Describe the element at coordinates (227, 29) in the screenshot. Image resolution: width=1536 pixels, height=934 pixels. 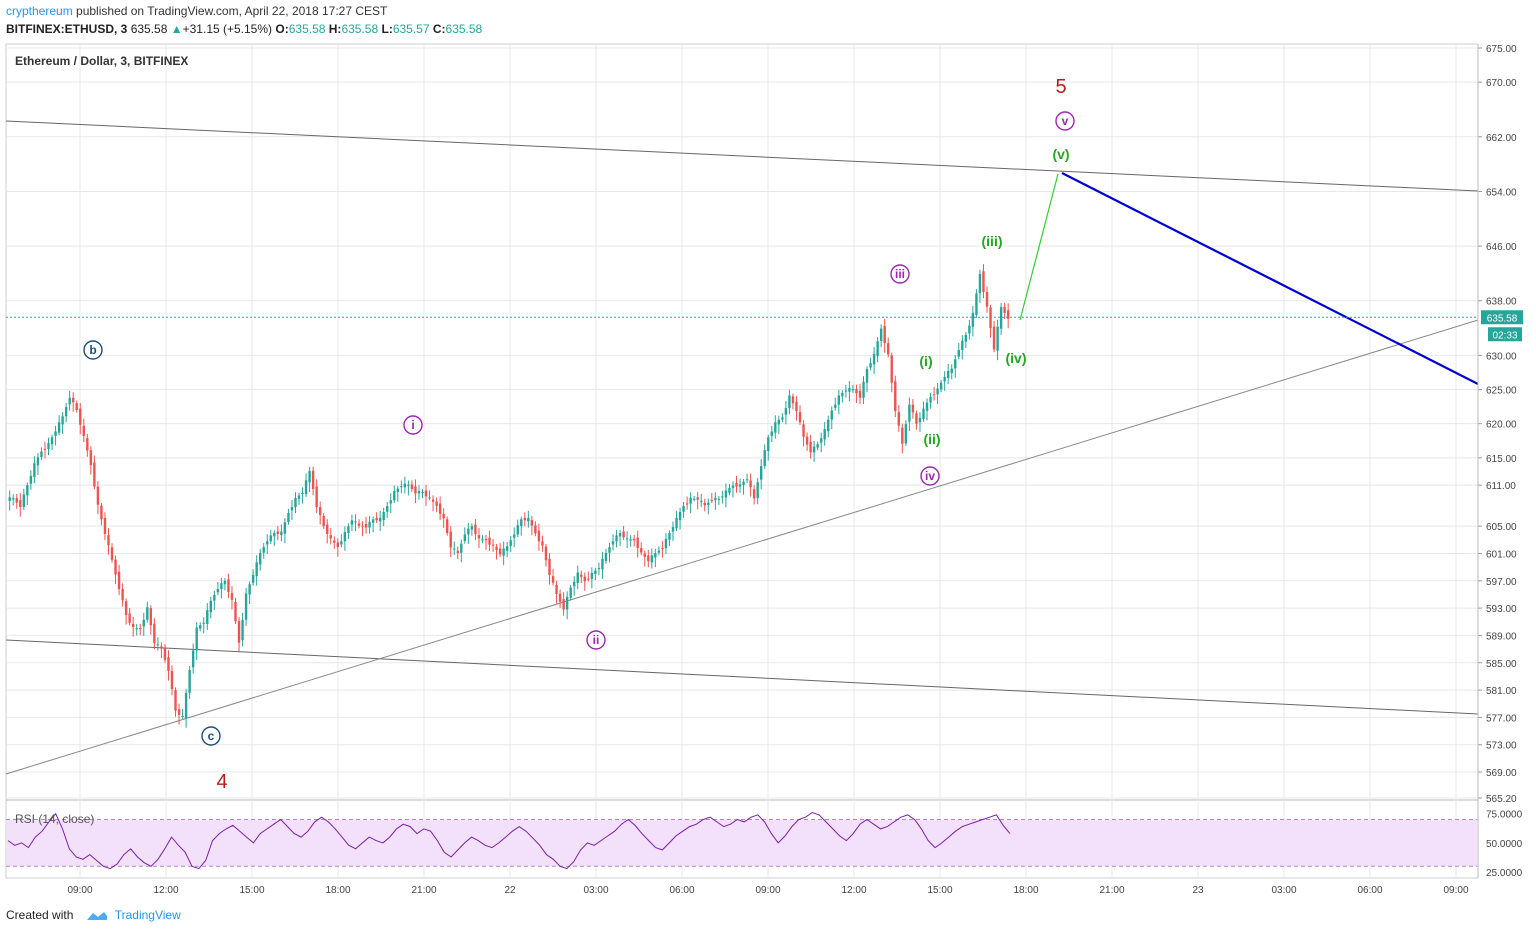
I see `price-change: +31.15 (+5.15%)` at that location.